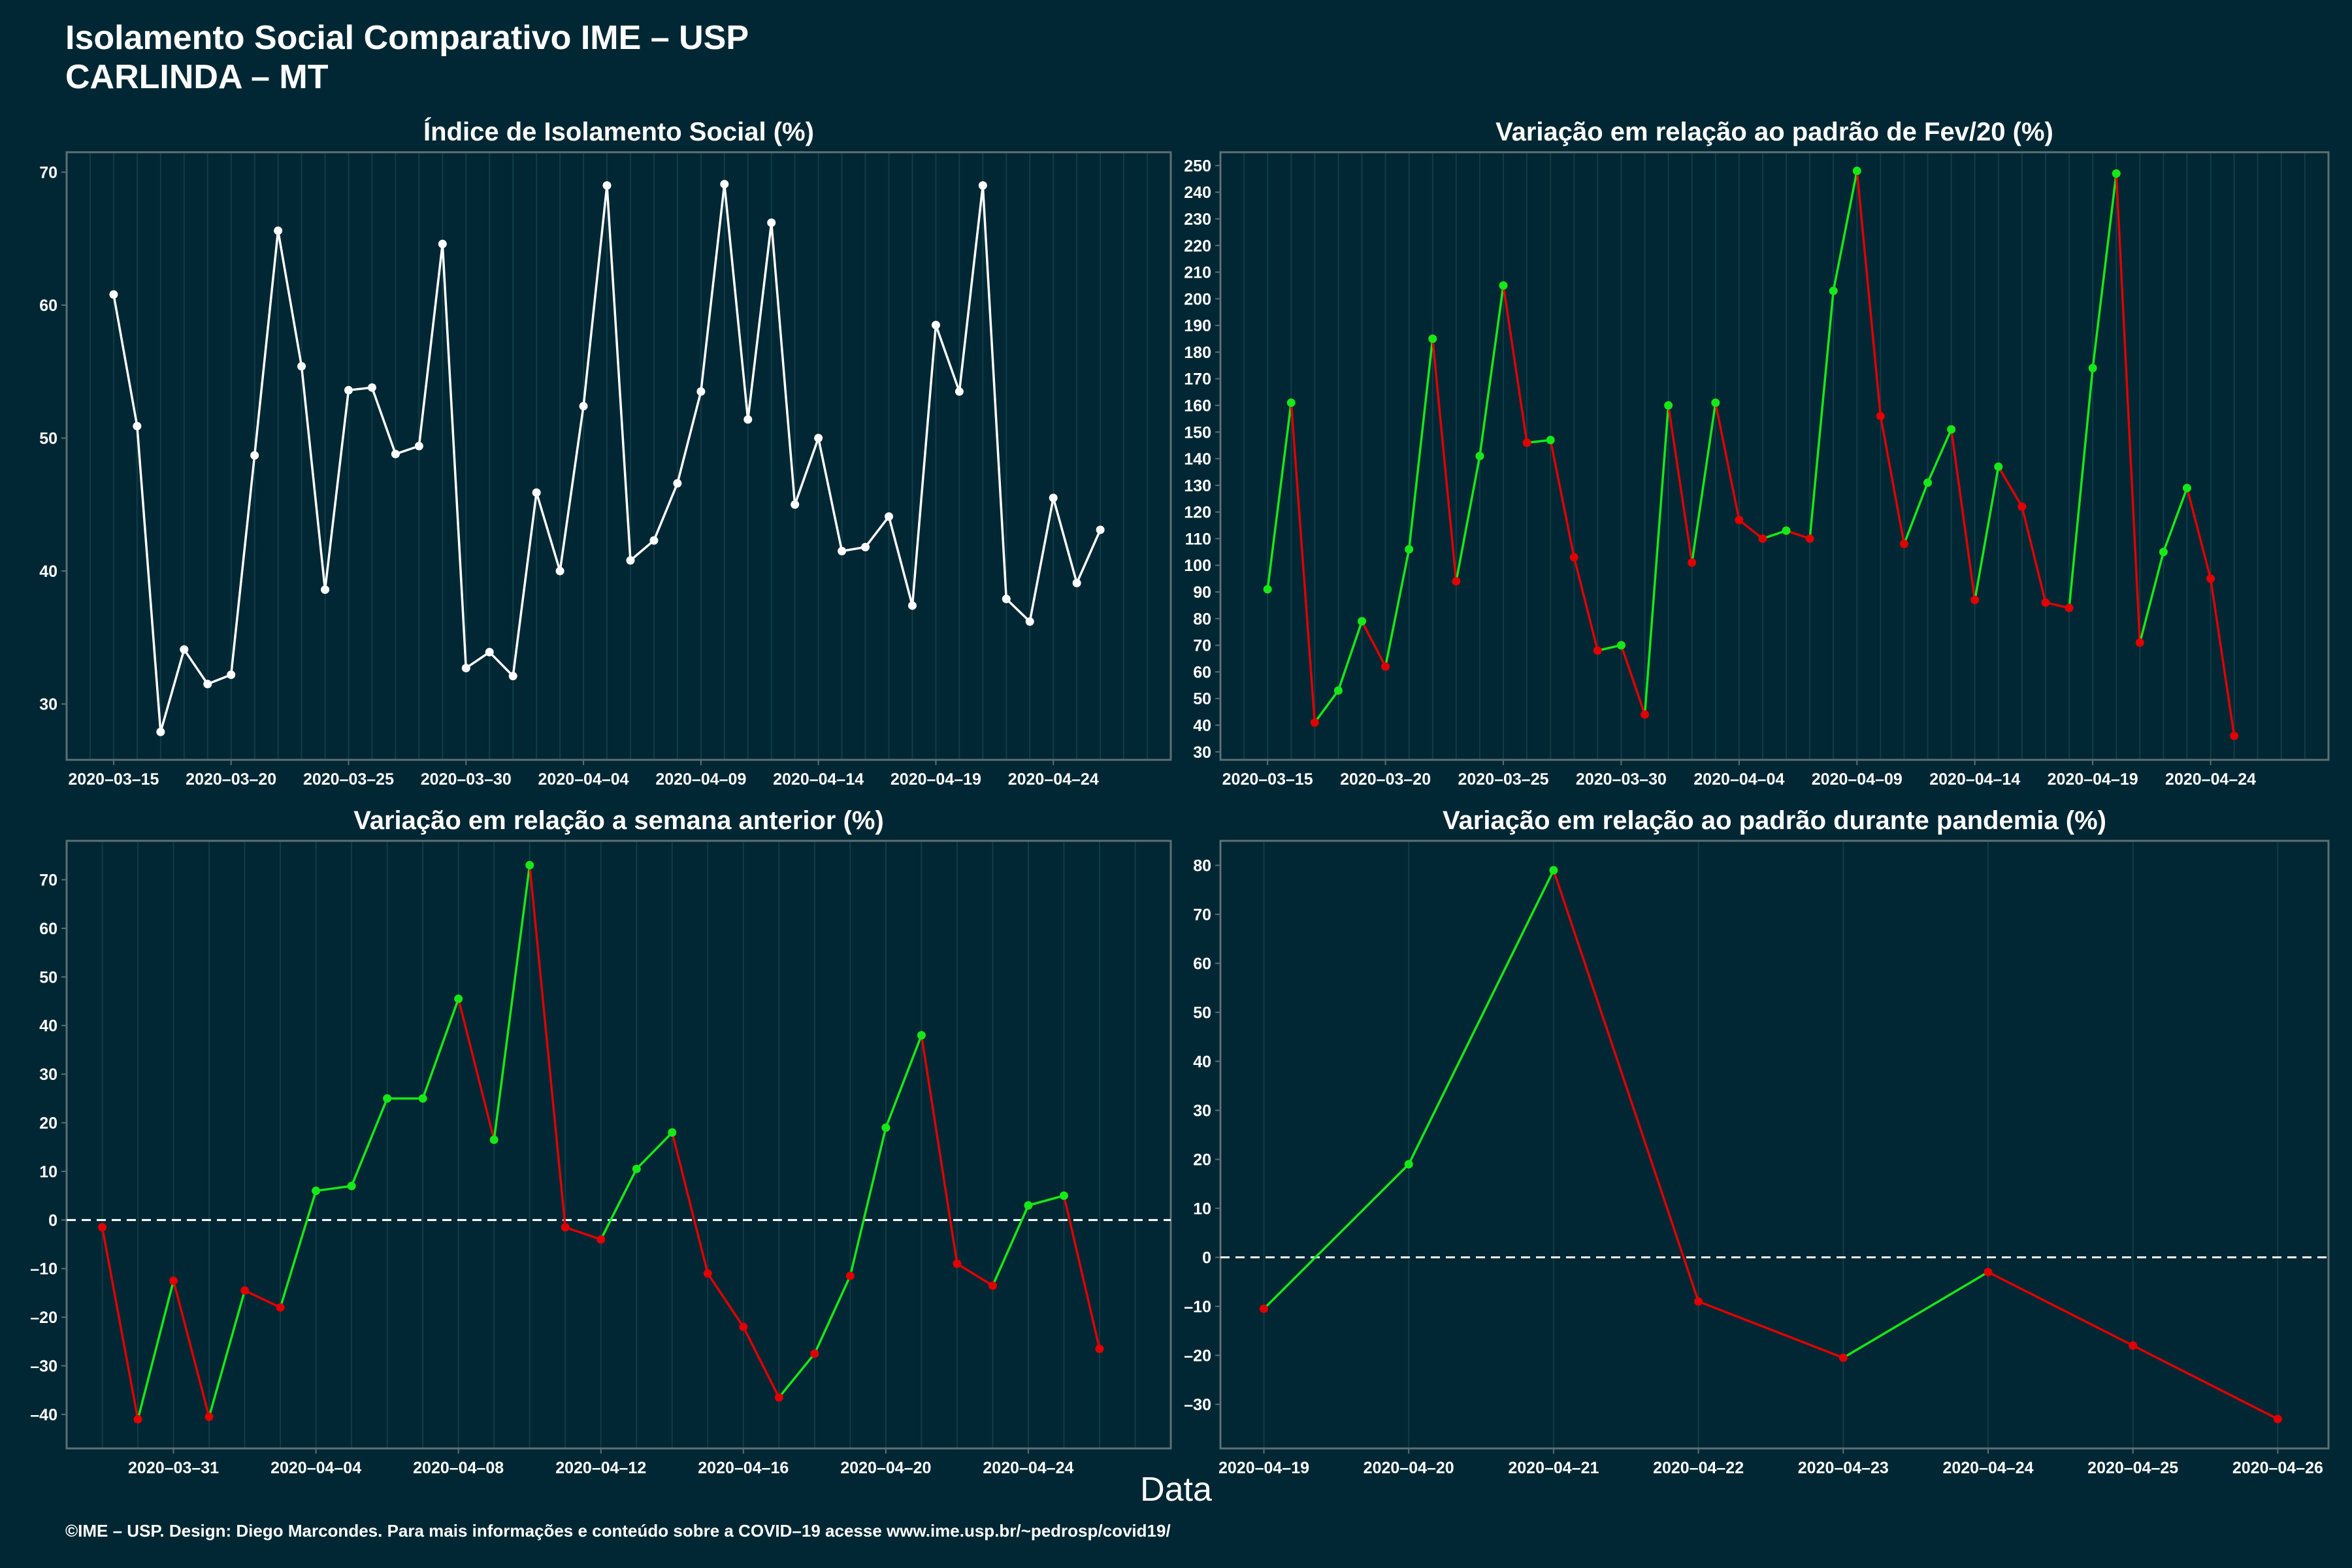  What do you see at coordinates (48, 929) in the screenshot?
I see `y-tick-label: 60` at bounding box center [48, 929].